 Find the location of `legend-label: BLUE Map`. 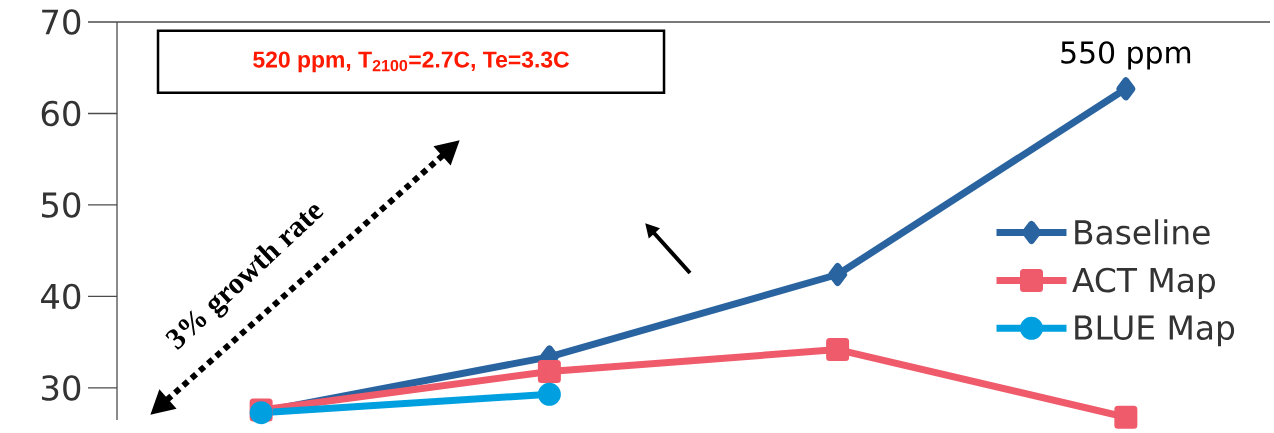

legend-label: BLUE Map is located at coordinates (1155, 331).